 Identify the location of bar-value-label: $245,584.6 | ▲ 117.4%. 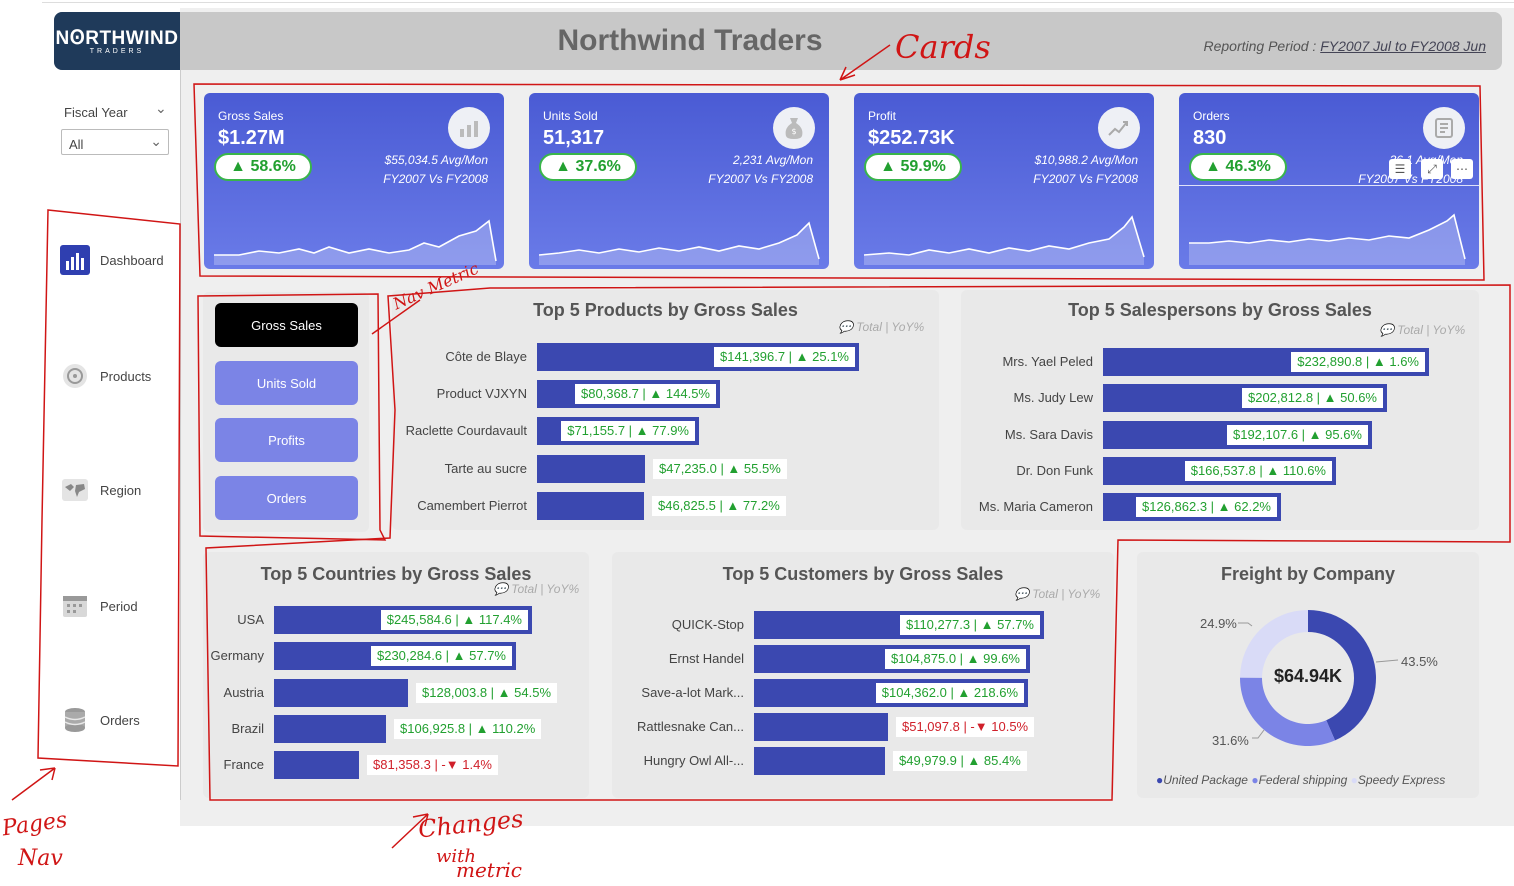
(454, 620).